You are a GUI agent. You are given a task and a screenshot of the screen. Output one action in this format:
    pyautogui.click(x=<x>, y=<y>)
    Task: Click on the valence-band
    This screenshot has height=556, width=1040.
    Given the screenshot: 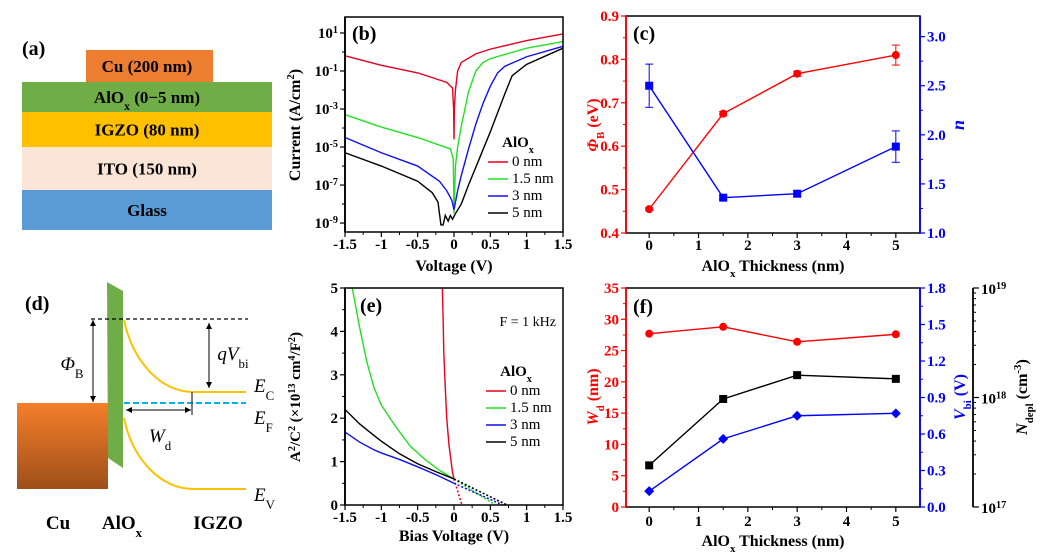 What is the action you would take?
    pyautogui.click(x=184, y=453)
    